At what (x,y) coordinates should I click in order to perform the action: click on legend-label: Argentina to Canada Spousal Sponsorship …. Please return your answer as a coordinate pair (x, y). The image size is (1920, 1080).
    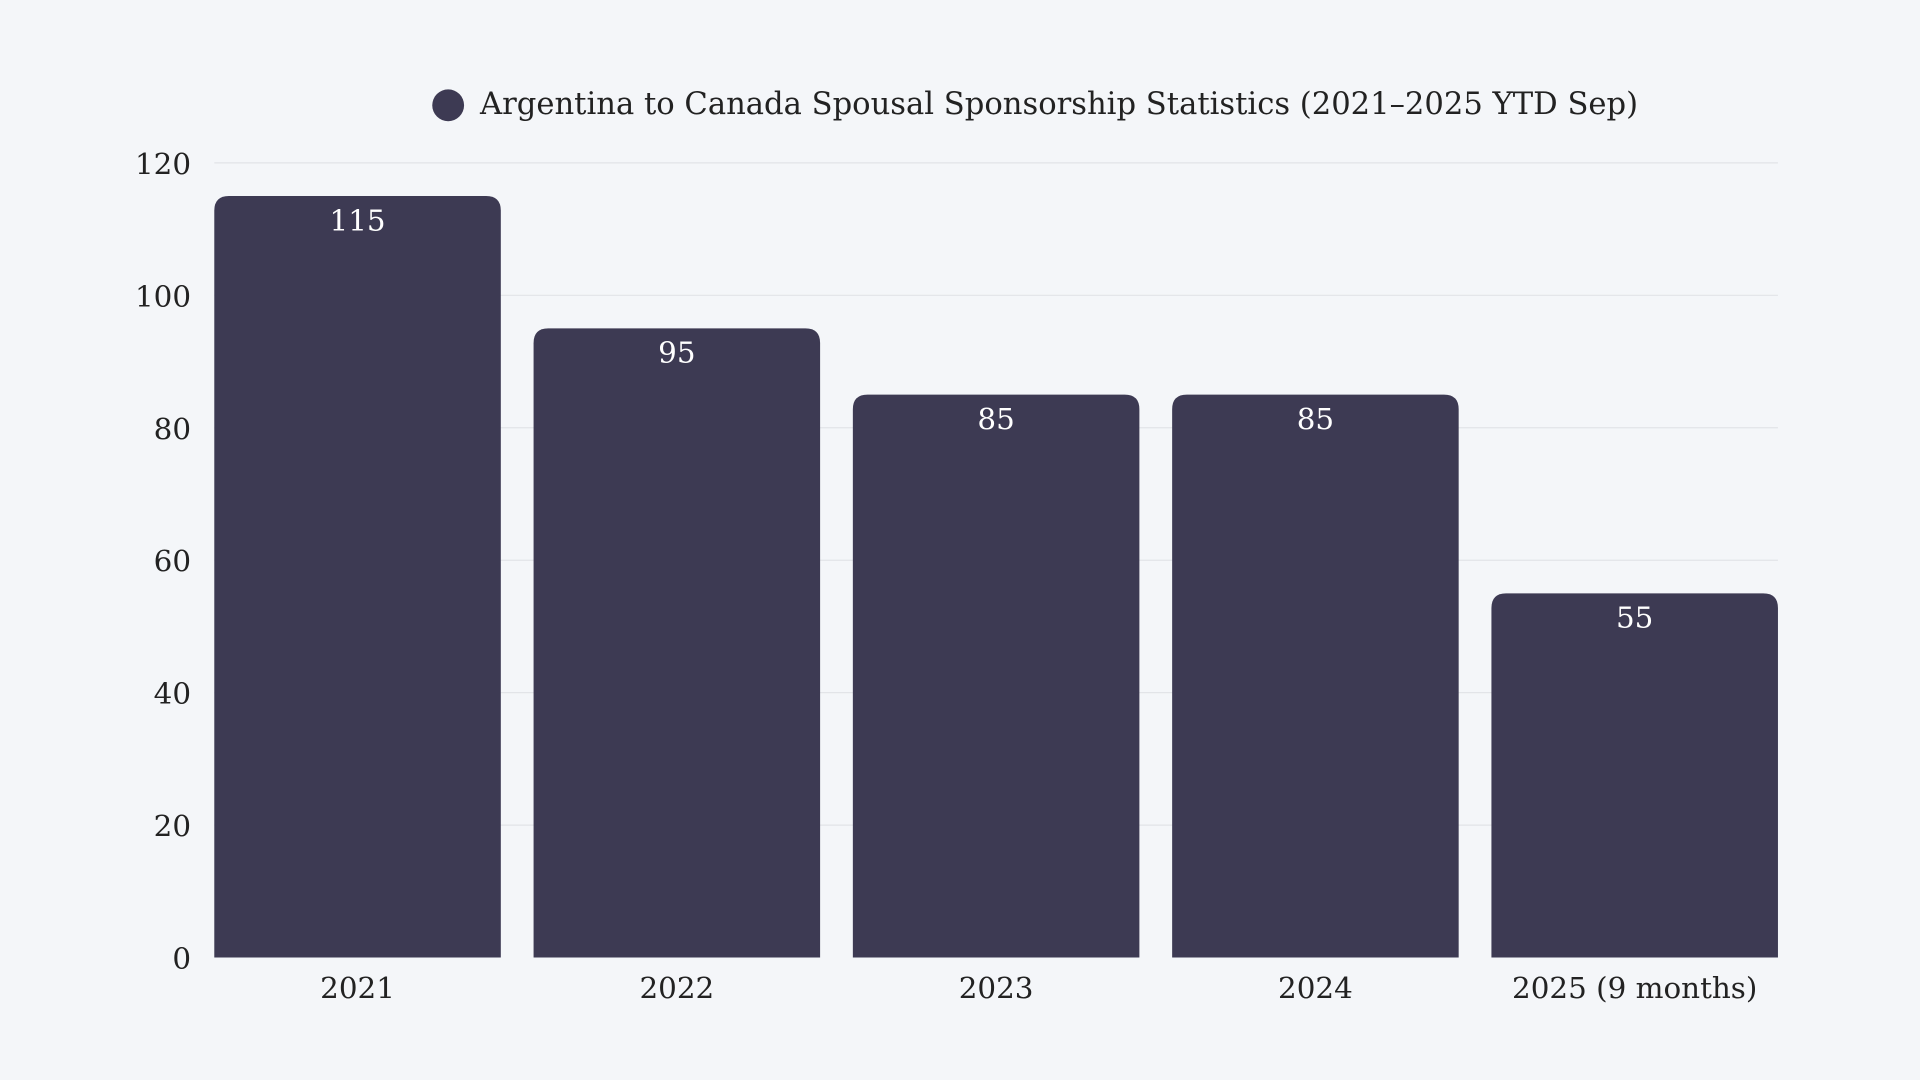
    Looking at the image, I should click on (1058, 104).